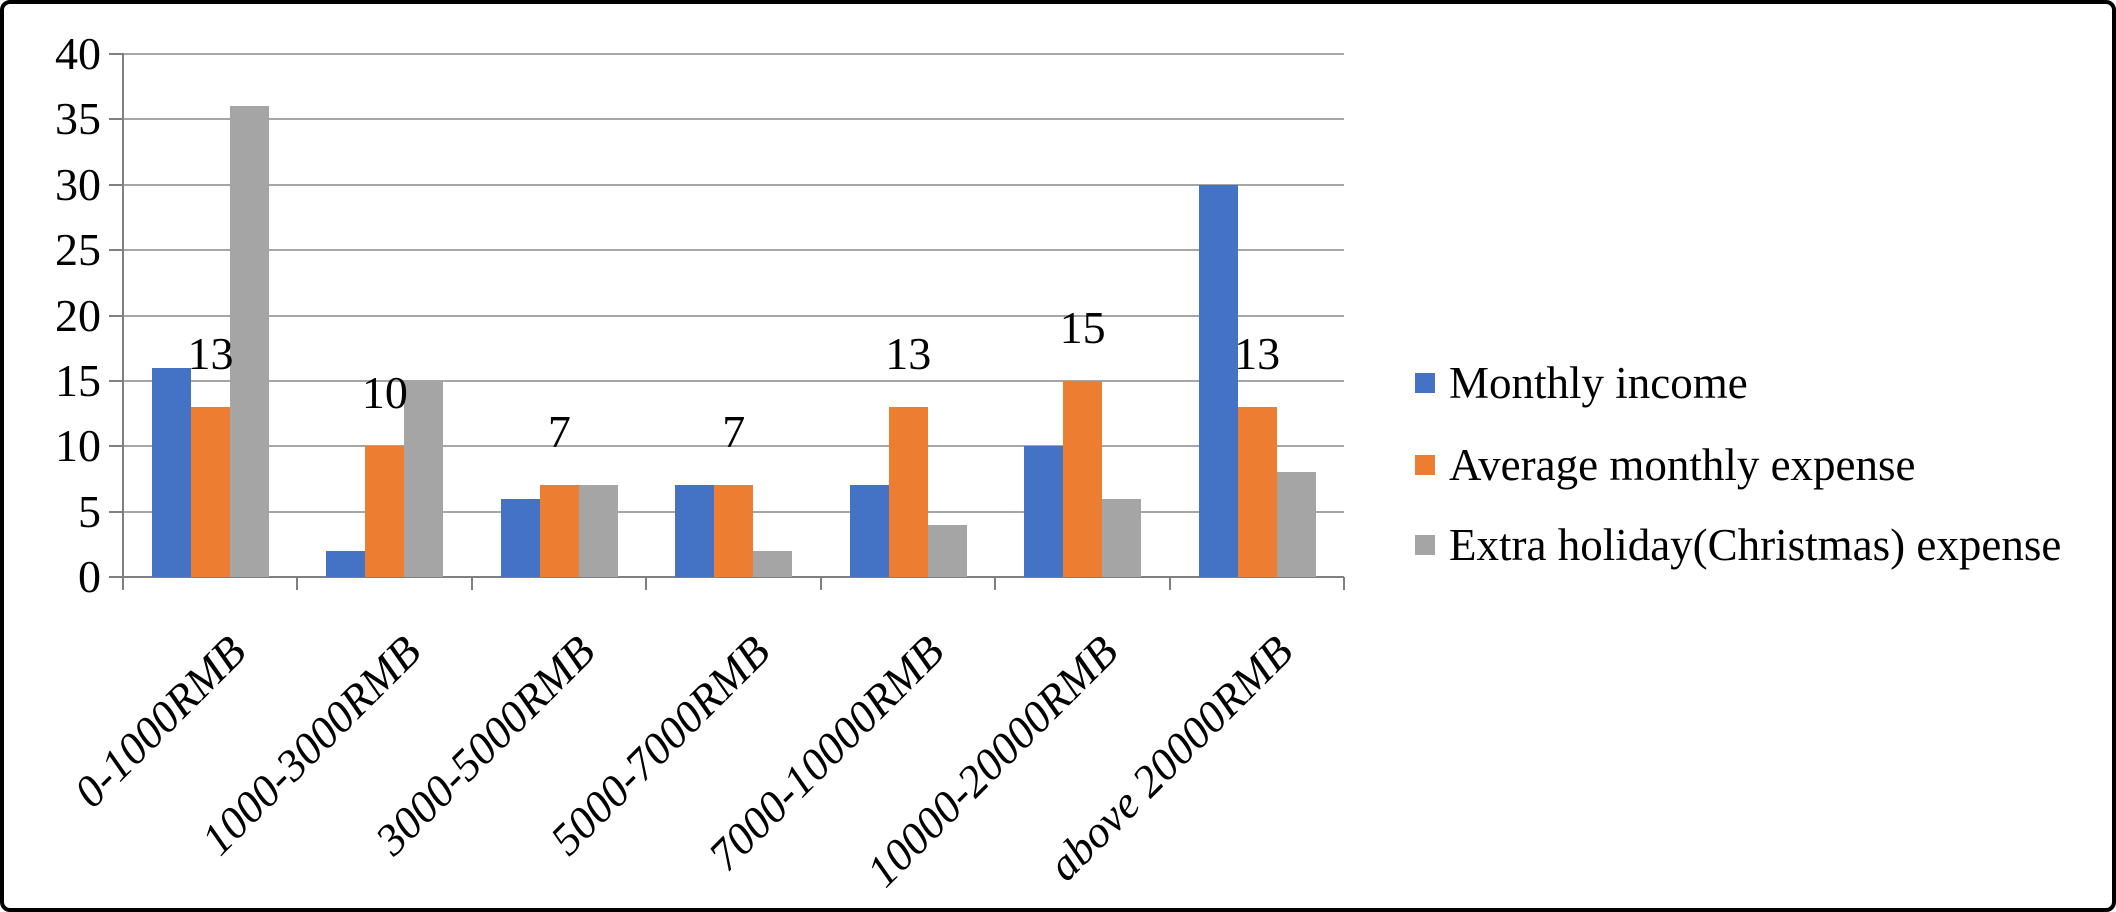 The image size is (2116, 912). I want to click on bar-extra-holiday-christmas-expense-0-1000rmb, so click(249, 341).